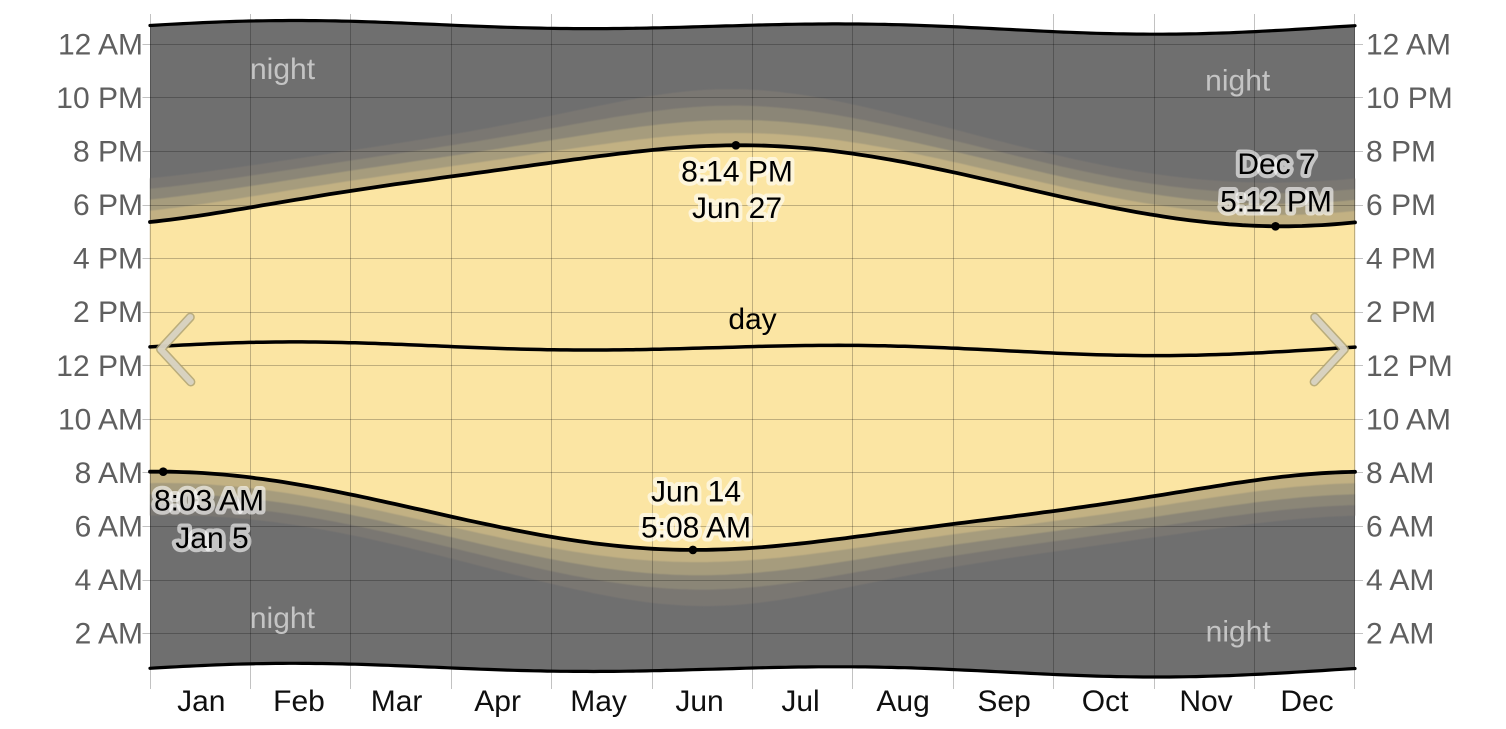  I want to click on svg-text: Jun 14, so click(696, 492).